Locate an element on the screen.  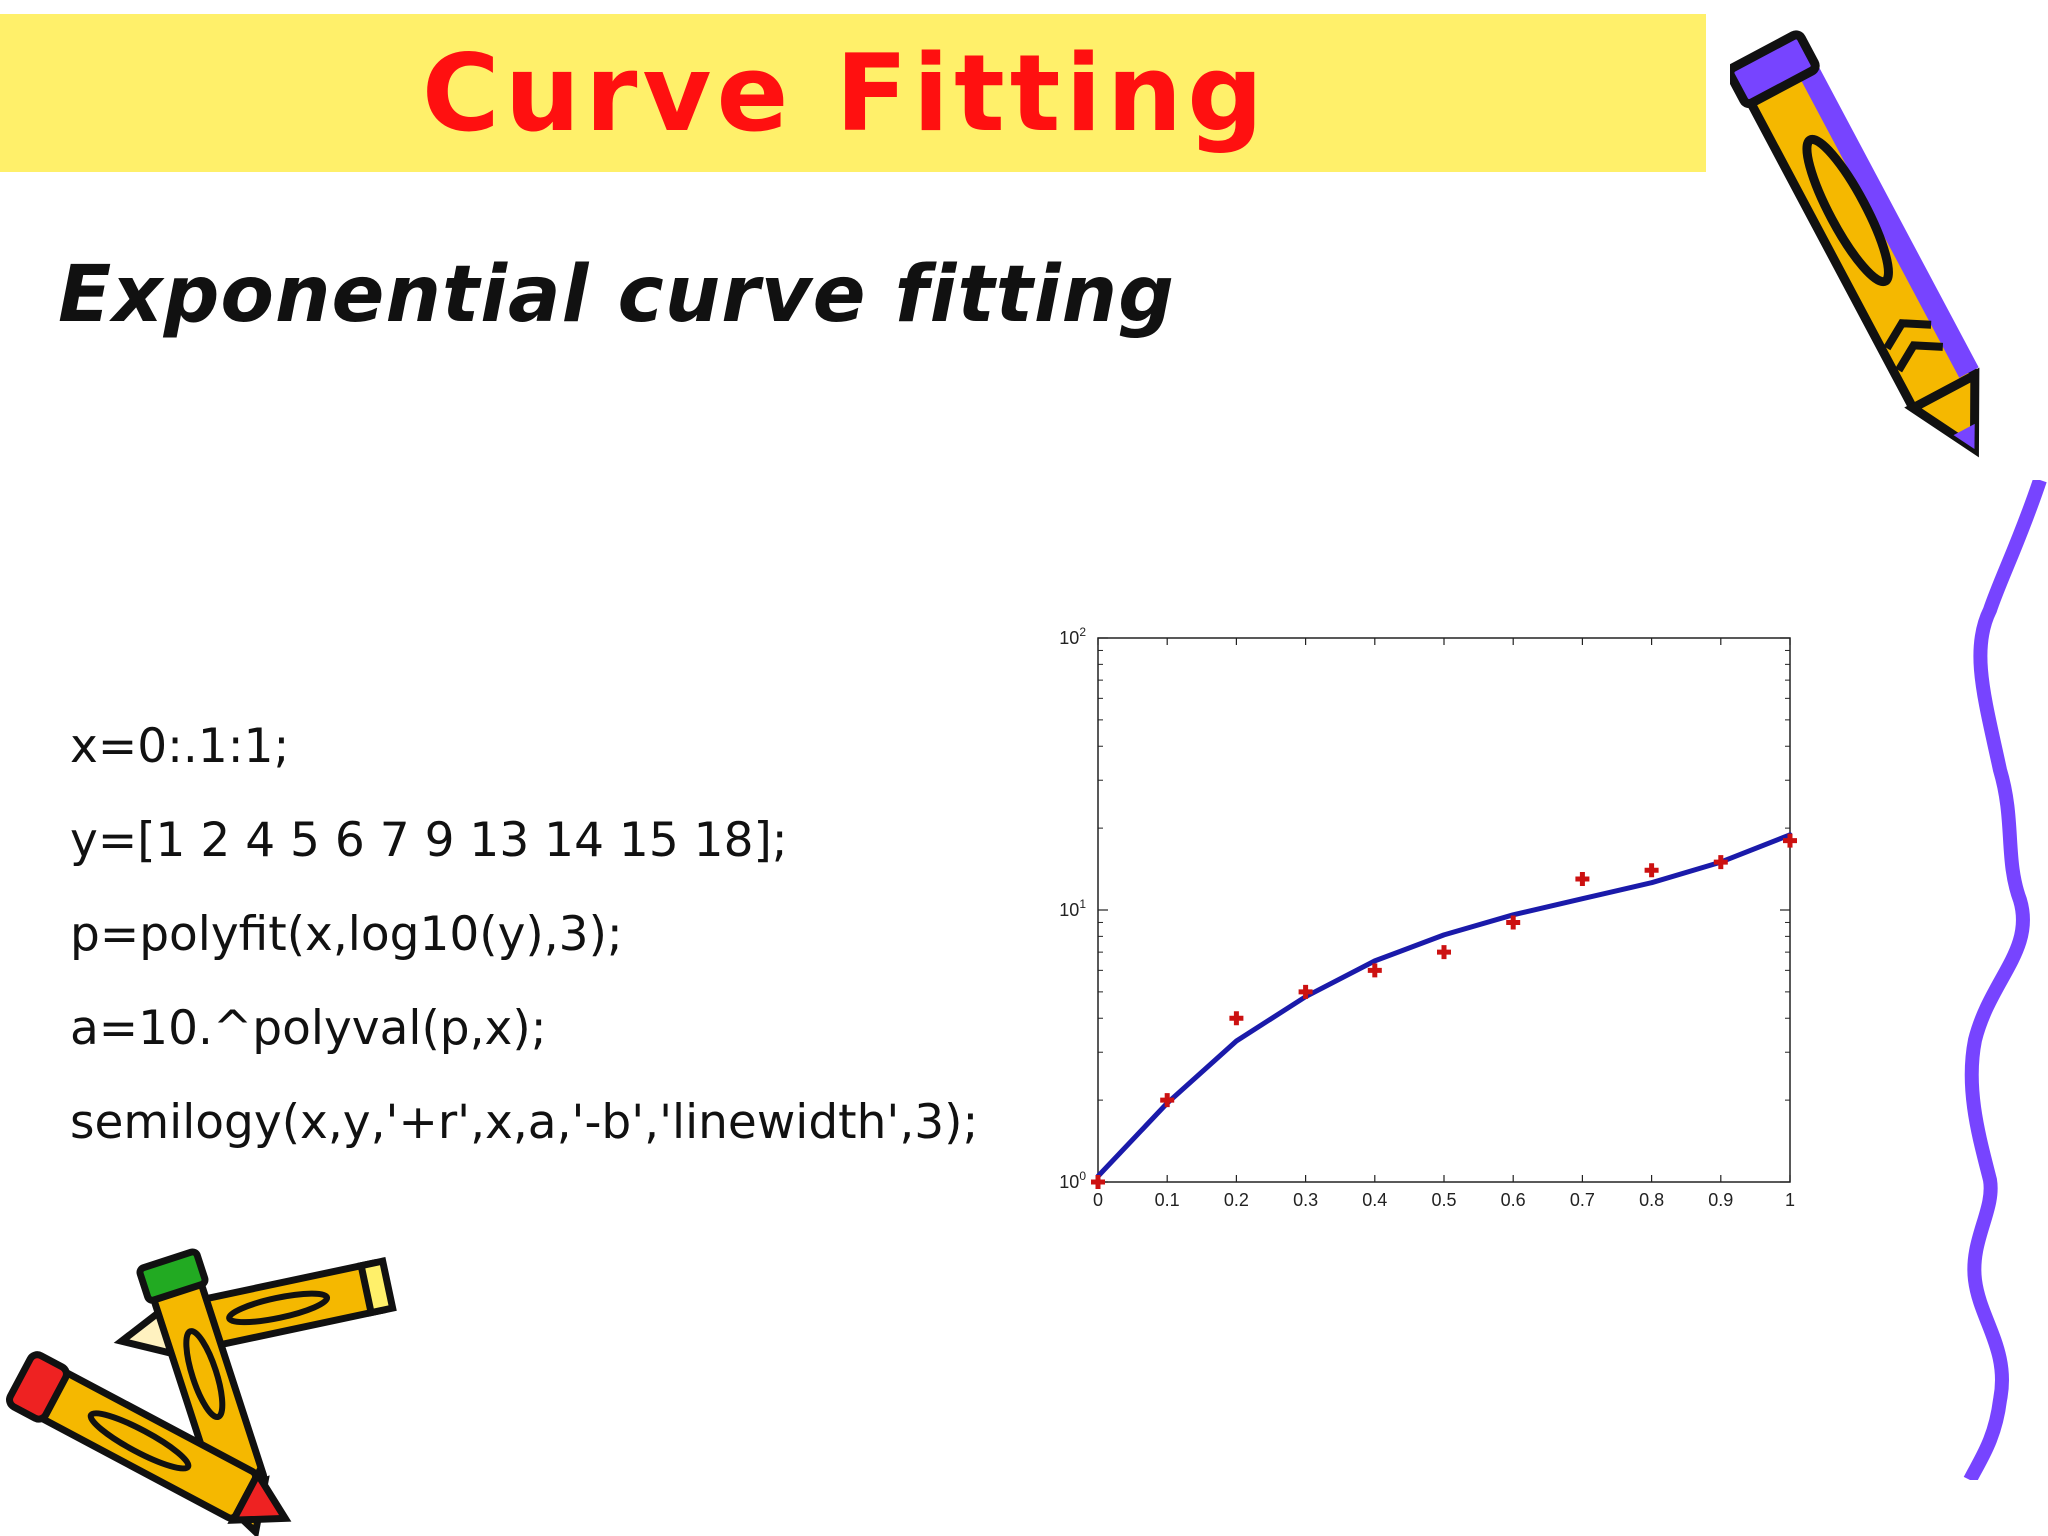
y-tick-label: 10² is located at coordinates (1072, 636).